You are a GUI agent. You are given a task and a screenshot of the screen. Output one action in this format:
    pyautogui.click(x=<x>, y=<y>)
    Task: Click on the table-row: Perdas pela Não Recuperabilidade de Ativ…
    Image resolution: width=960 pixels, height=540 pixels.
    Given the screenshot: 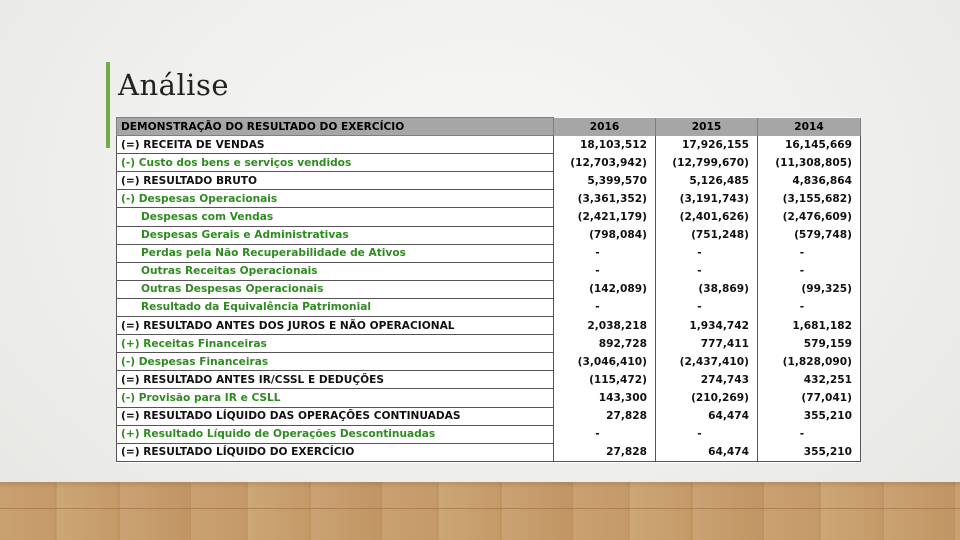 What is the action you would take?
    pyautogui.click(x=488, y=253)
    